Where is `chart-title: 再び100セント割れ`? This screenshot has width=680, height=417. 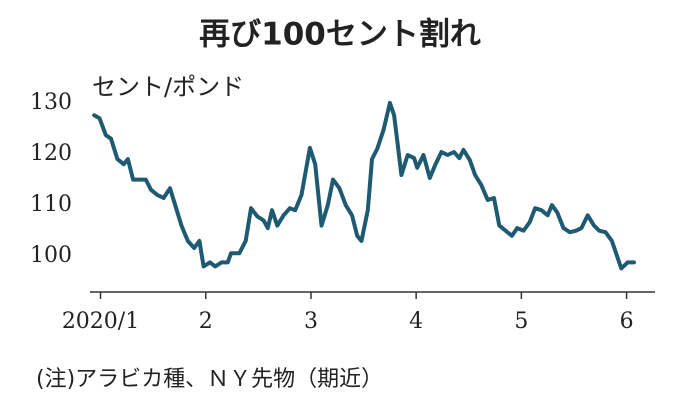 chart-title: 再び100セント割れ is located at coordinates (340, 35).